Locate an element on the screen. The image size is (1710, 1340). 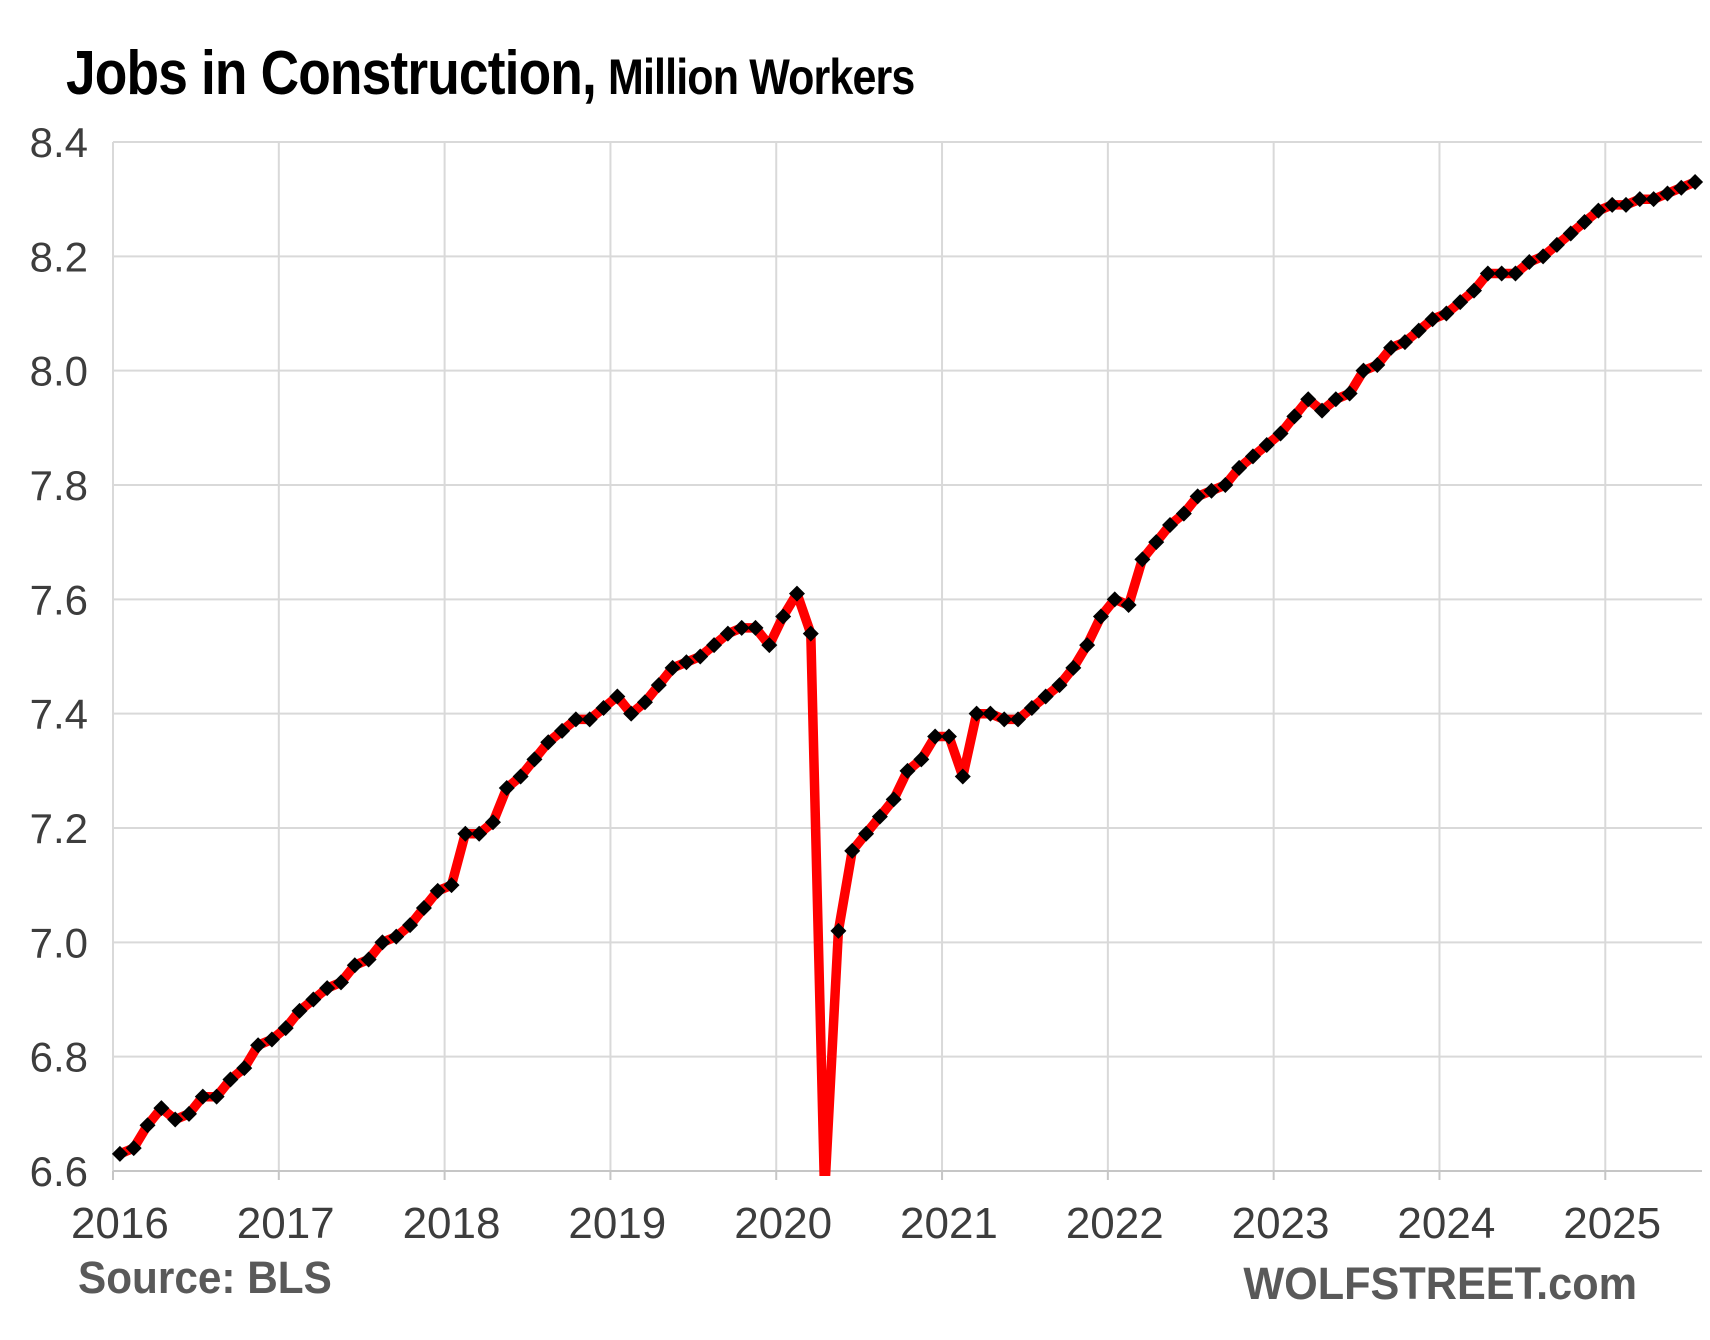
x-tick-label: 2020 is located at coordinates (783, 1223).